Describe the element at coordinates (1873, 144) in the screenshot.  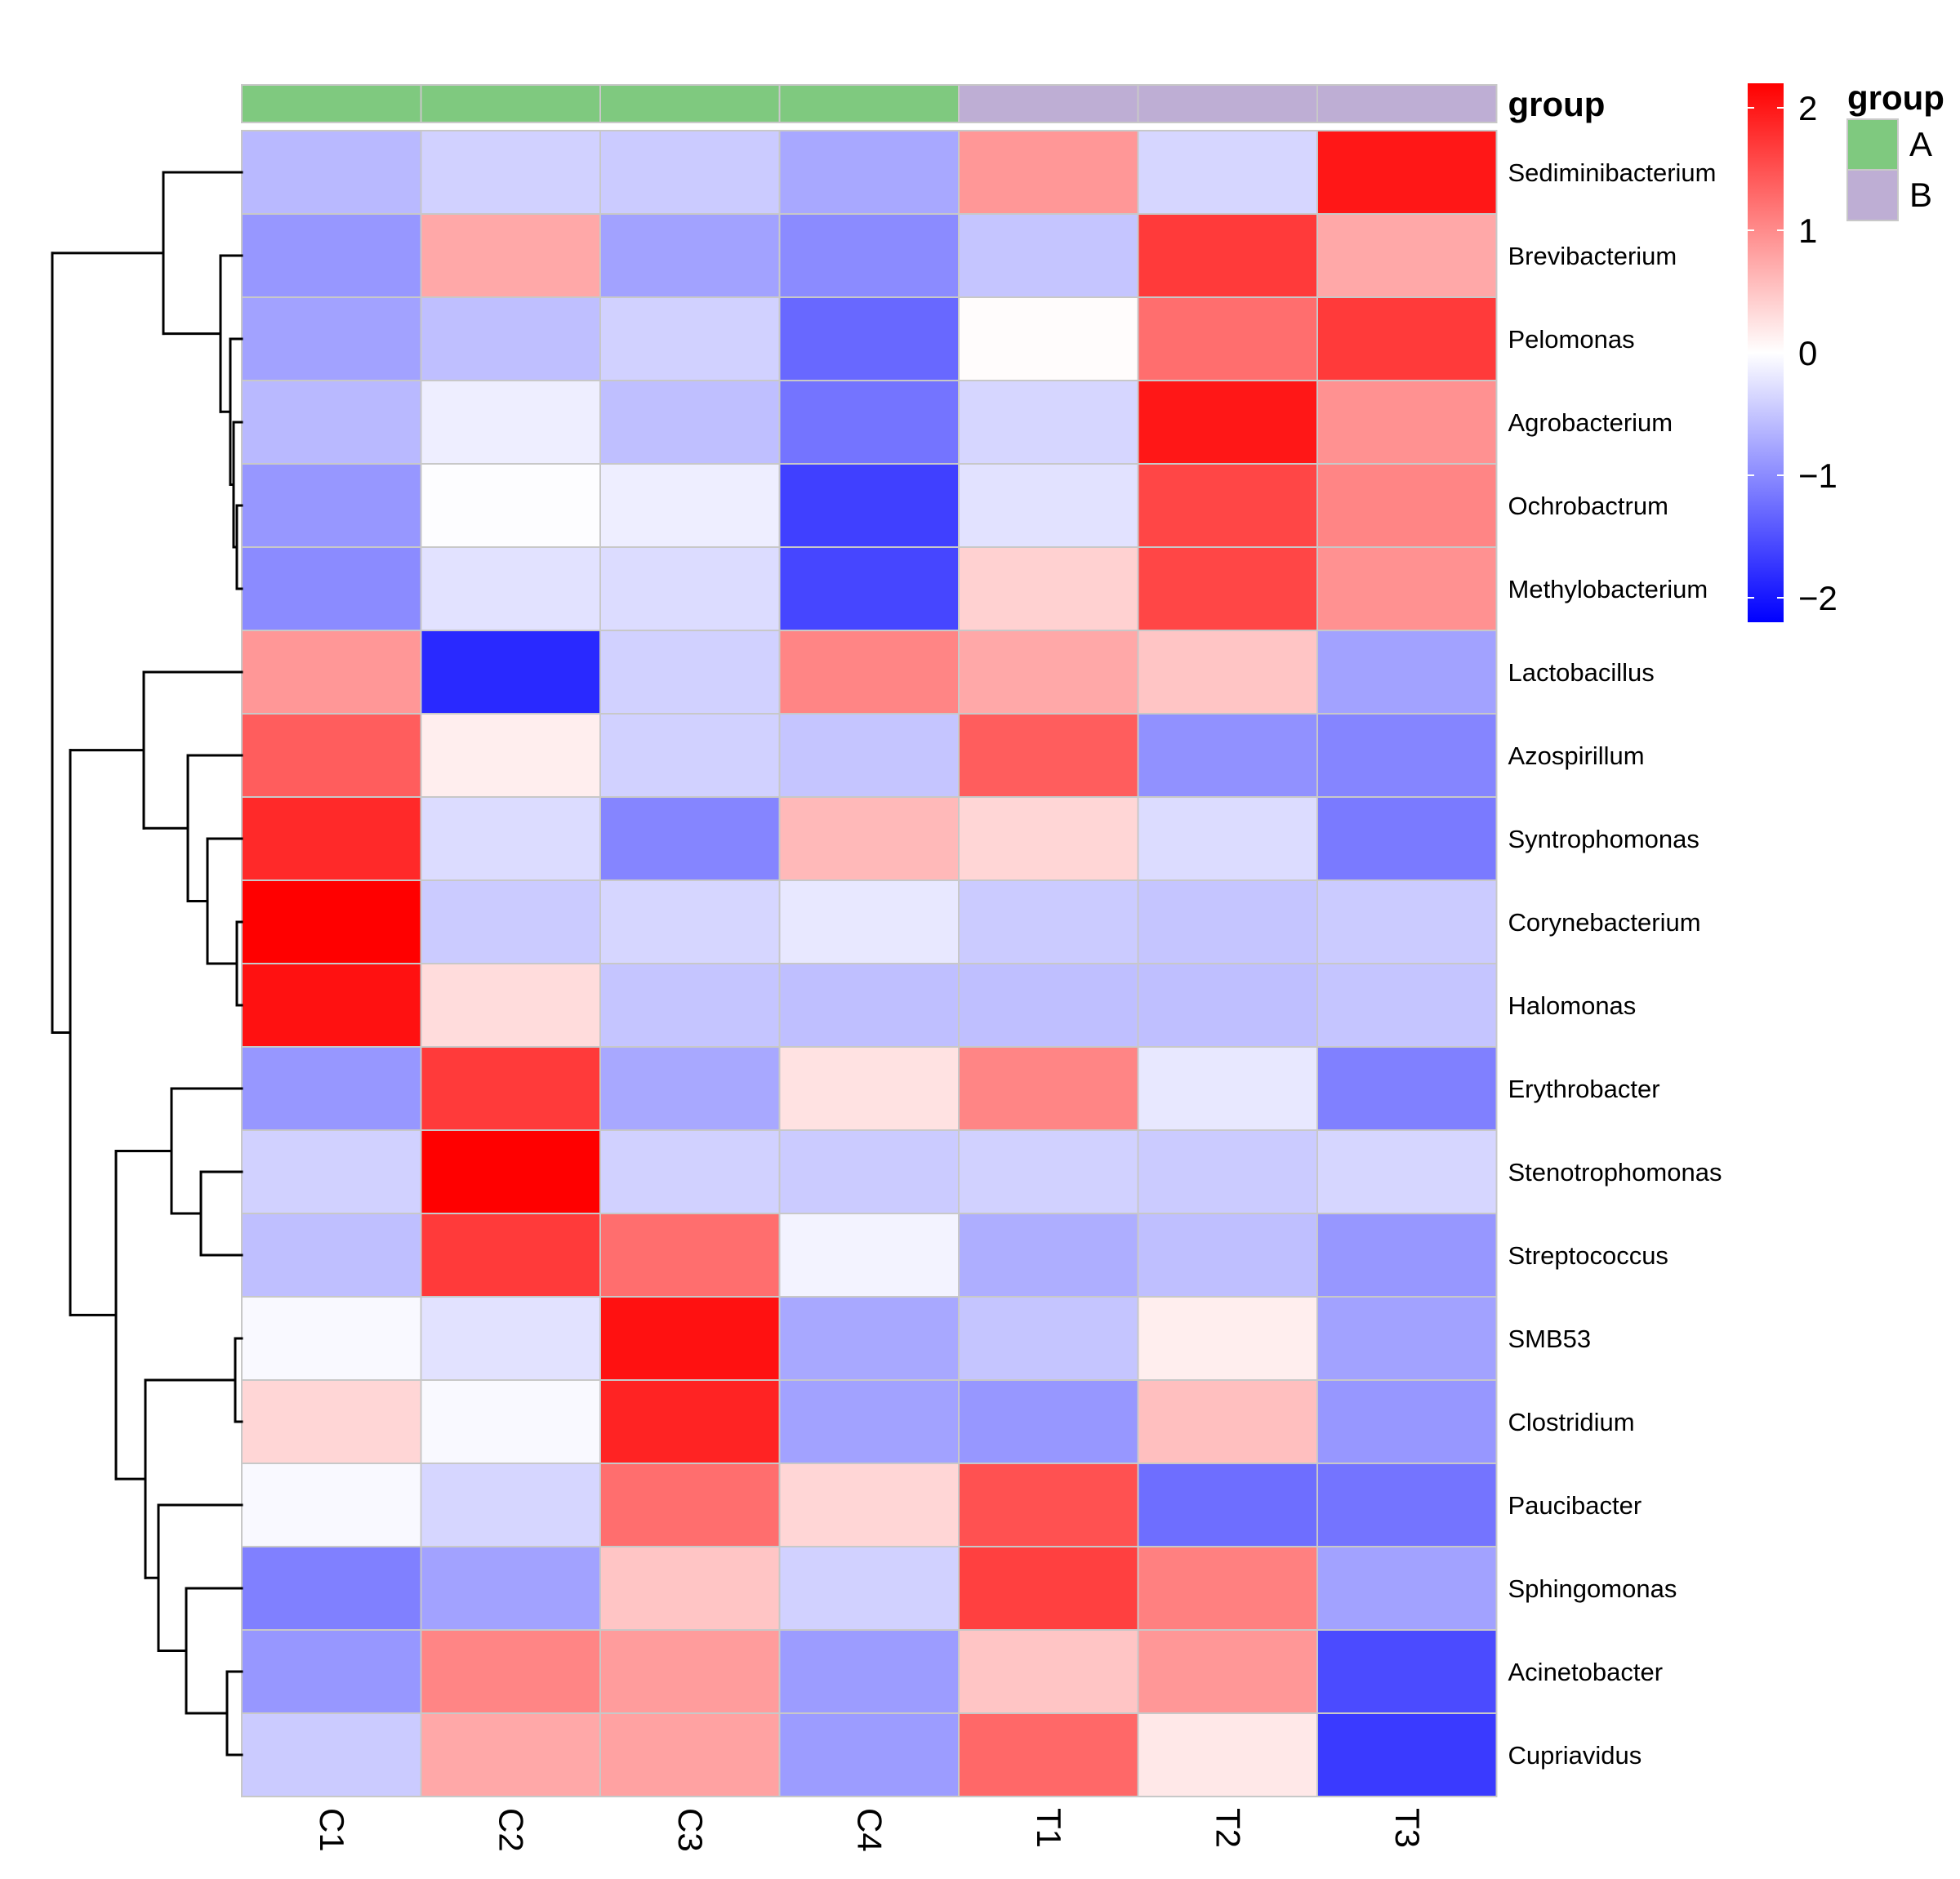
I see `group-legend-swatch` at that location.